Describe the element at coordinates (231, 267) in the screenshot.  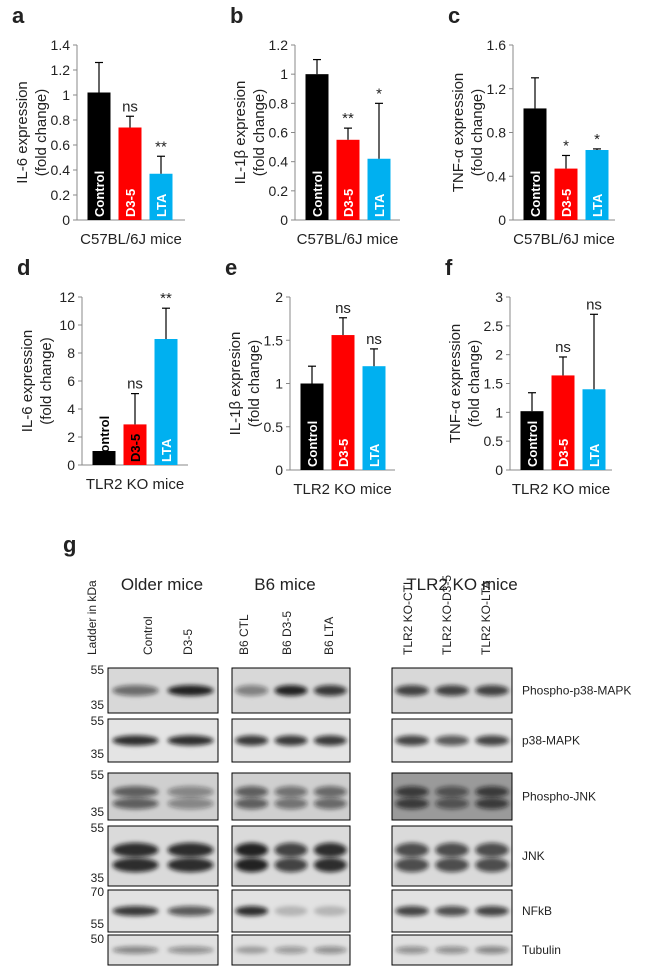
I see `panel-letter: e` at that location.